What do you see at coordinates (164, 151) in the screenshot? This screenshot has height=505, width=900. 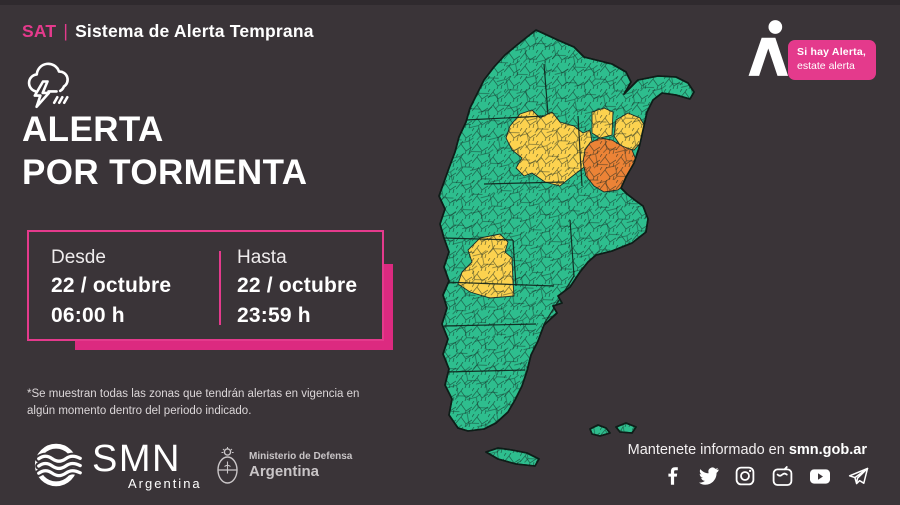 I see `alert-title: ALERTA POR TORMENTA` at bounding box center [164, 151].